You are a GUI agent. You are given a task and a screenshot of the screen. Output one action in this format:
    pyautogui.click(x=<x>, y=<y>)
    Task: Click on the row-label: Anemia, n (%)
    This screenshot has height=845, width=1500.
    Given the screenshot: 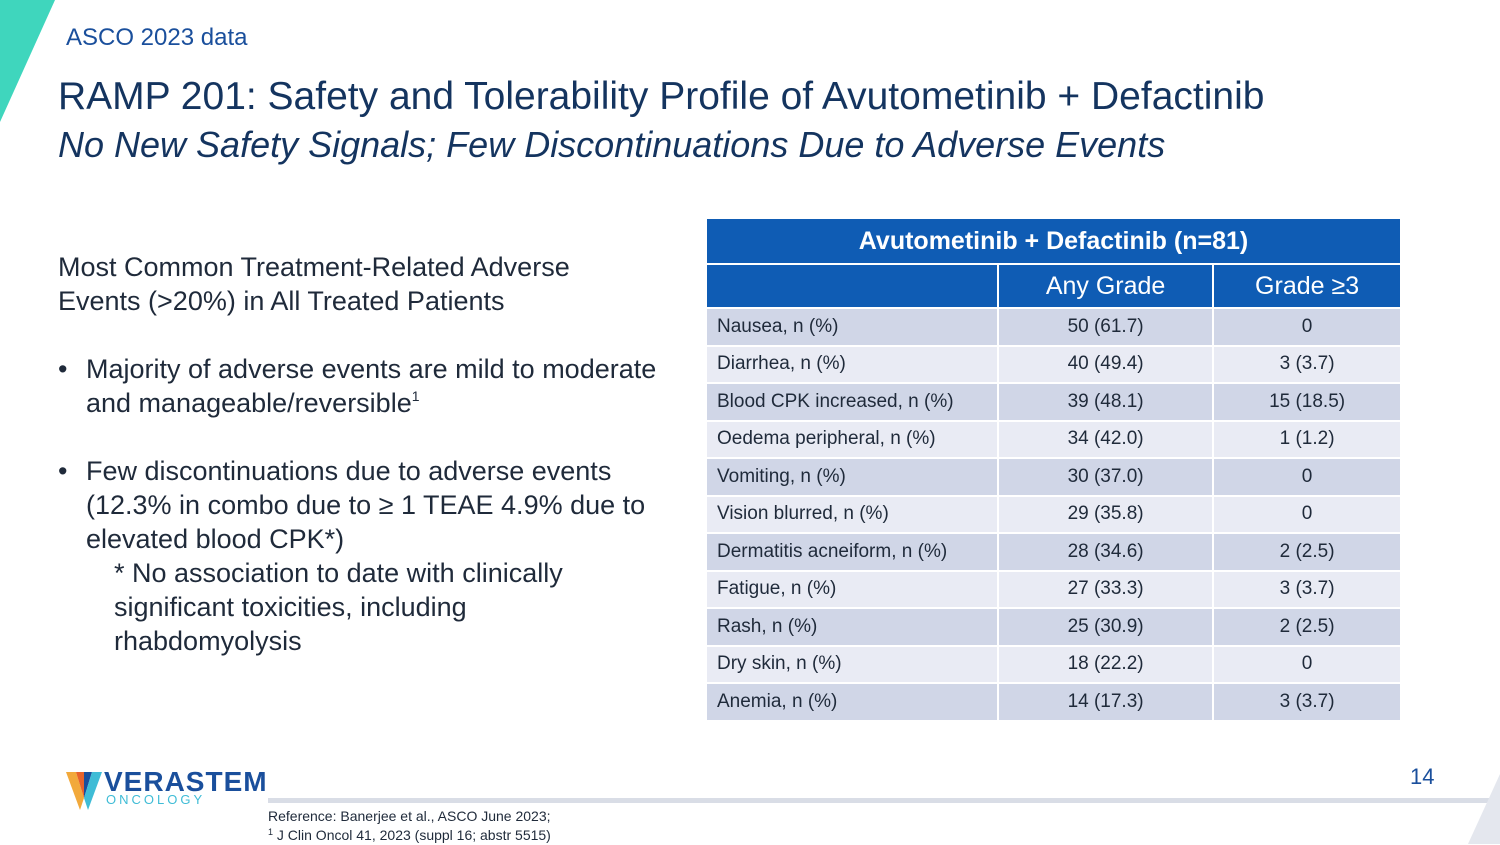 What is the action you would take?
    pyautogui.click(x=852, y=702)
    